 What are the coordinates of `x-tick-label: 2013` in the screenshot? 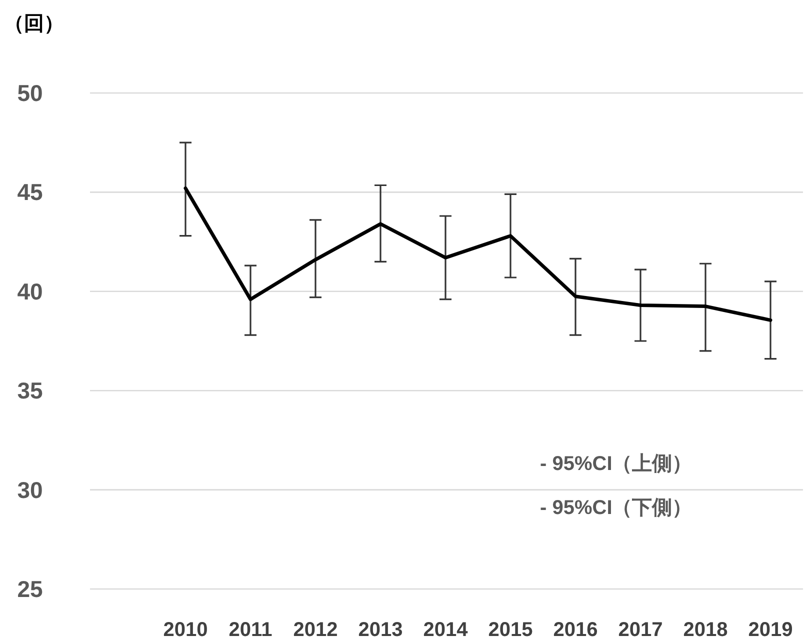 It's located at (380, 630).